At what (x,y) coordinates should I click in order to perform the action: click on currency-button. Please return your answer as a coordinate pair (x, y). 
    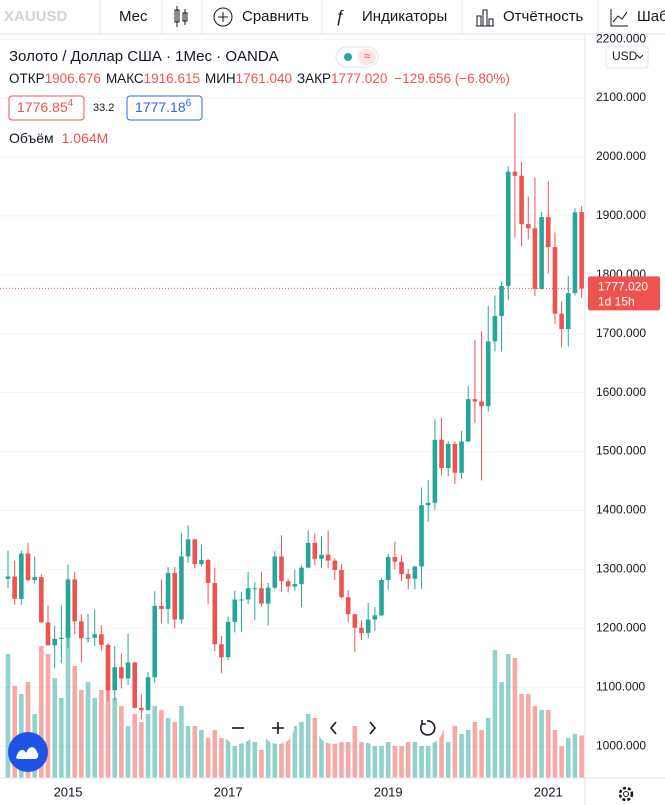
    Looking at the image, I should click on (627, 57).